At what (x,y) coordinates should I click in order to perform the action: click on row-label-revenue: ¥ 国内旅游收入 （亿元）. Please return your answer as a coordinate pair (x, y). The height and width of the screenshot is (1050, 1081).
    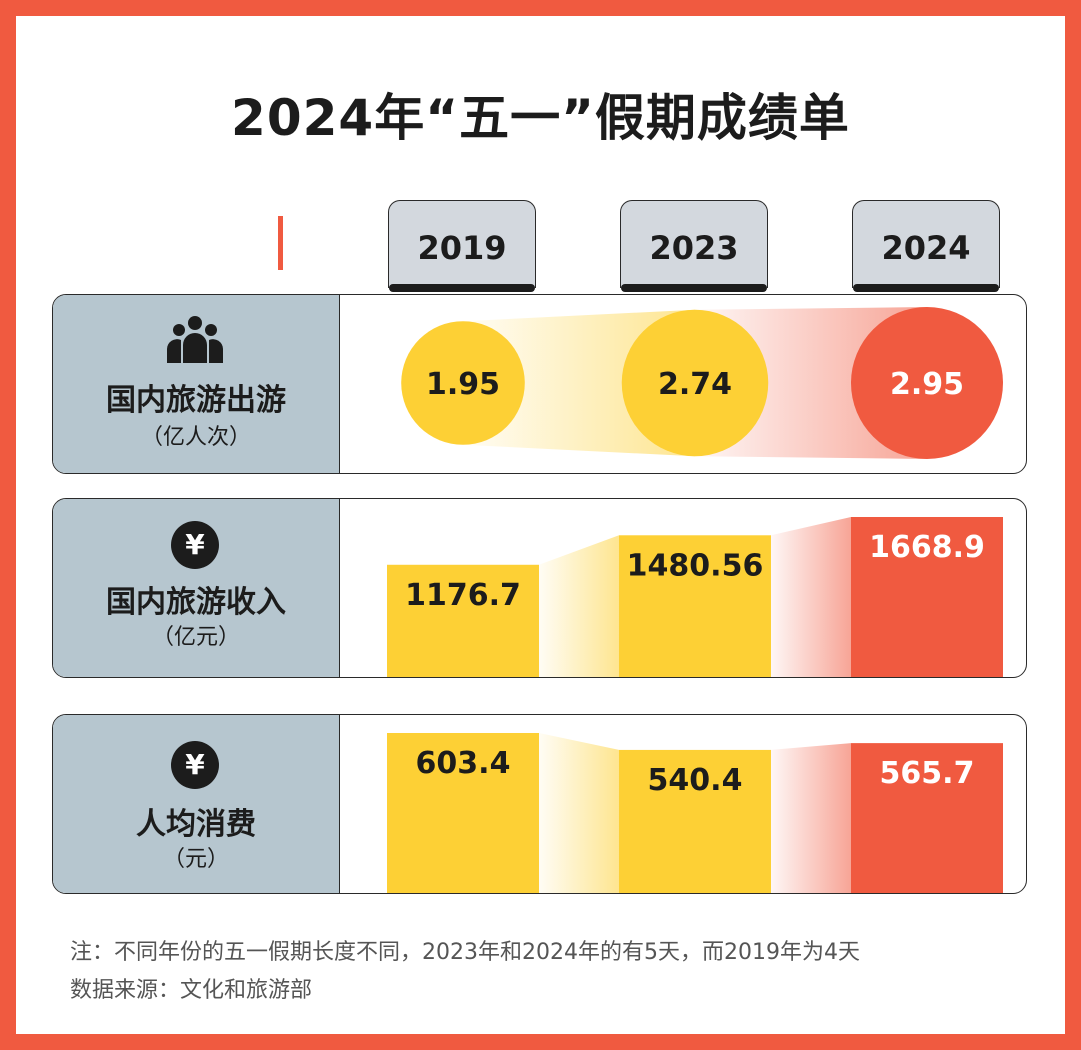
    Looking at the image, I should click on (196, 588).